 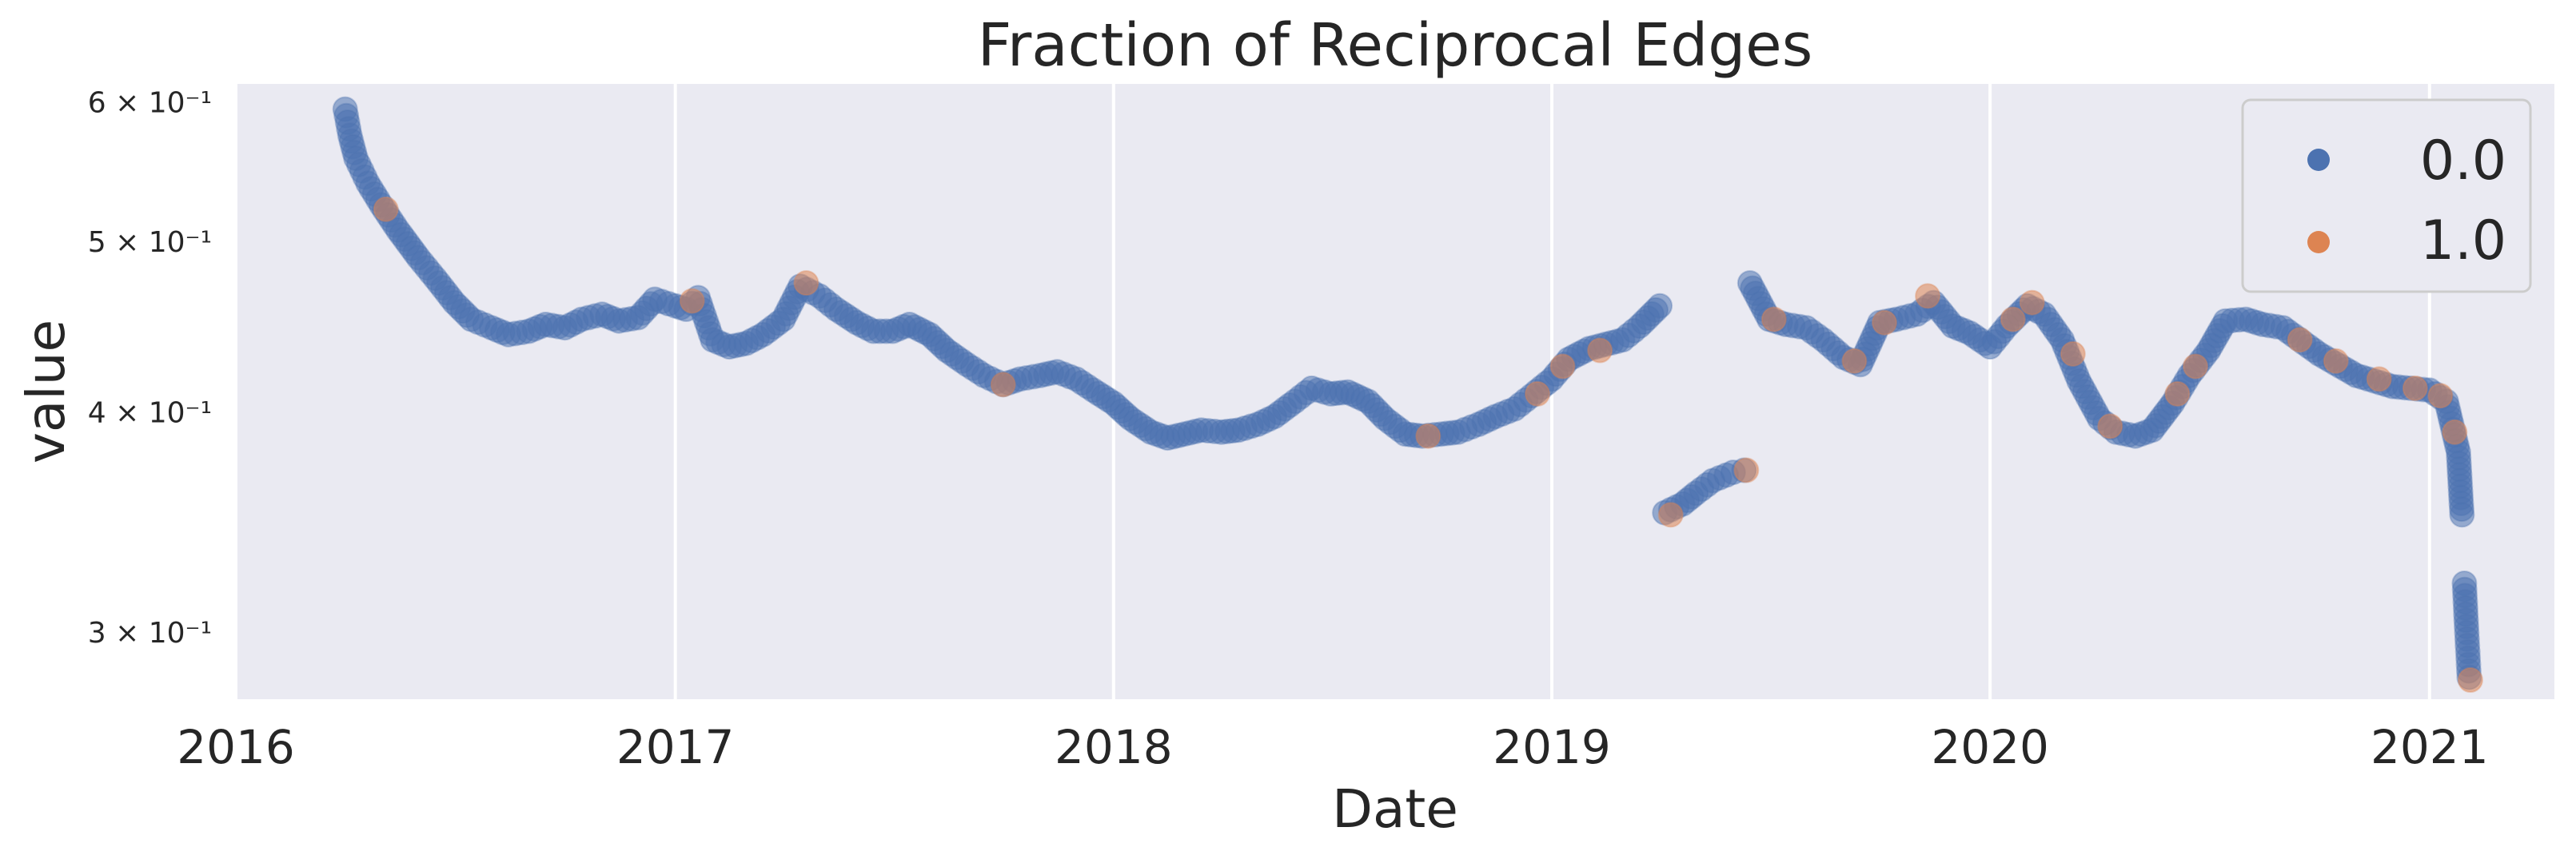 I want to click on legend-label-0: 0.0, so click(x=2463, y=161).